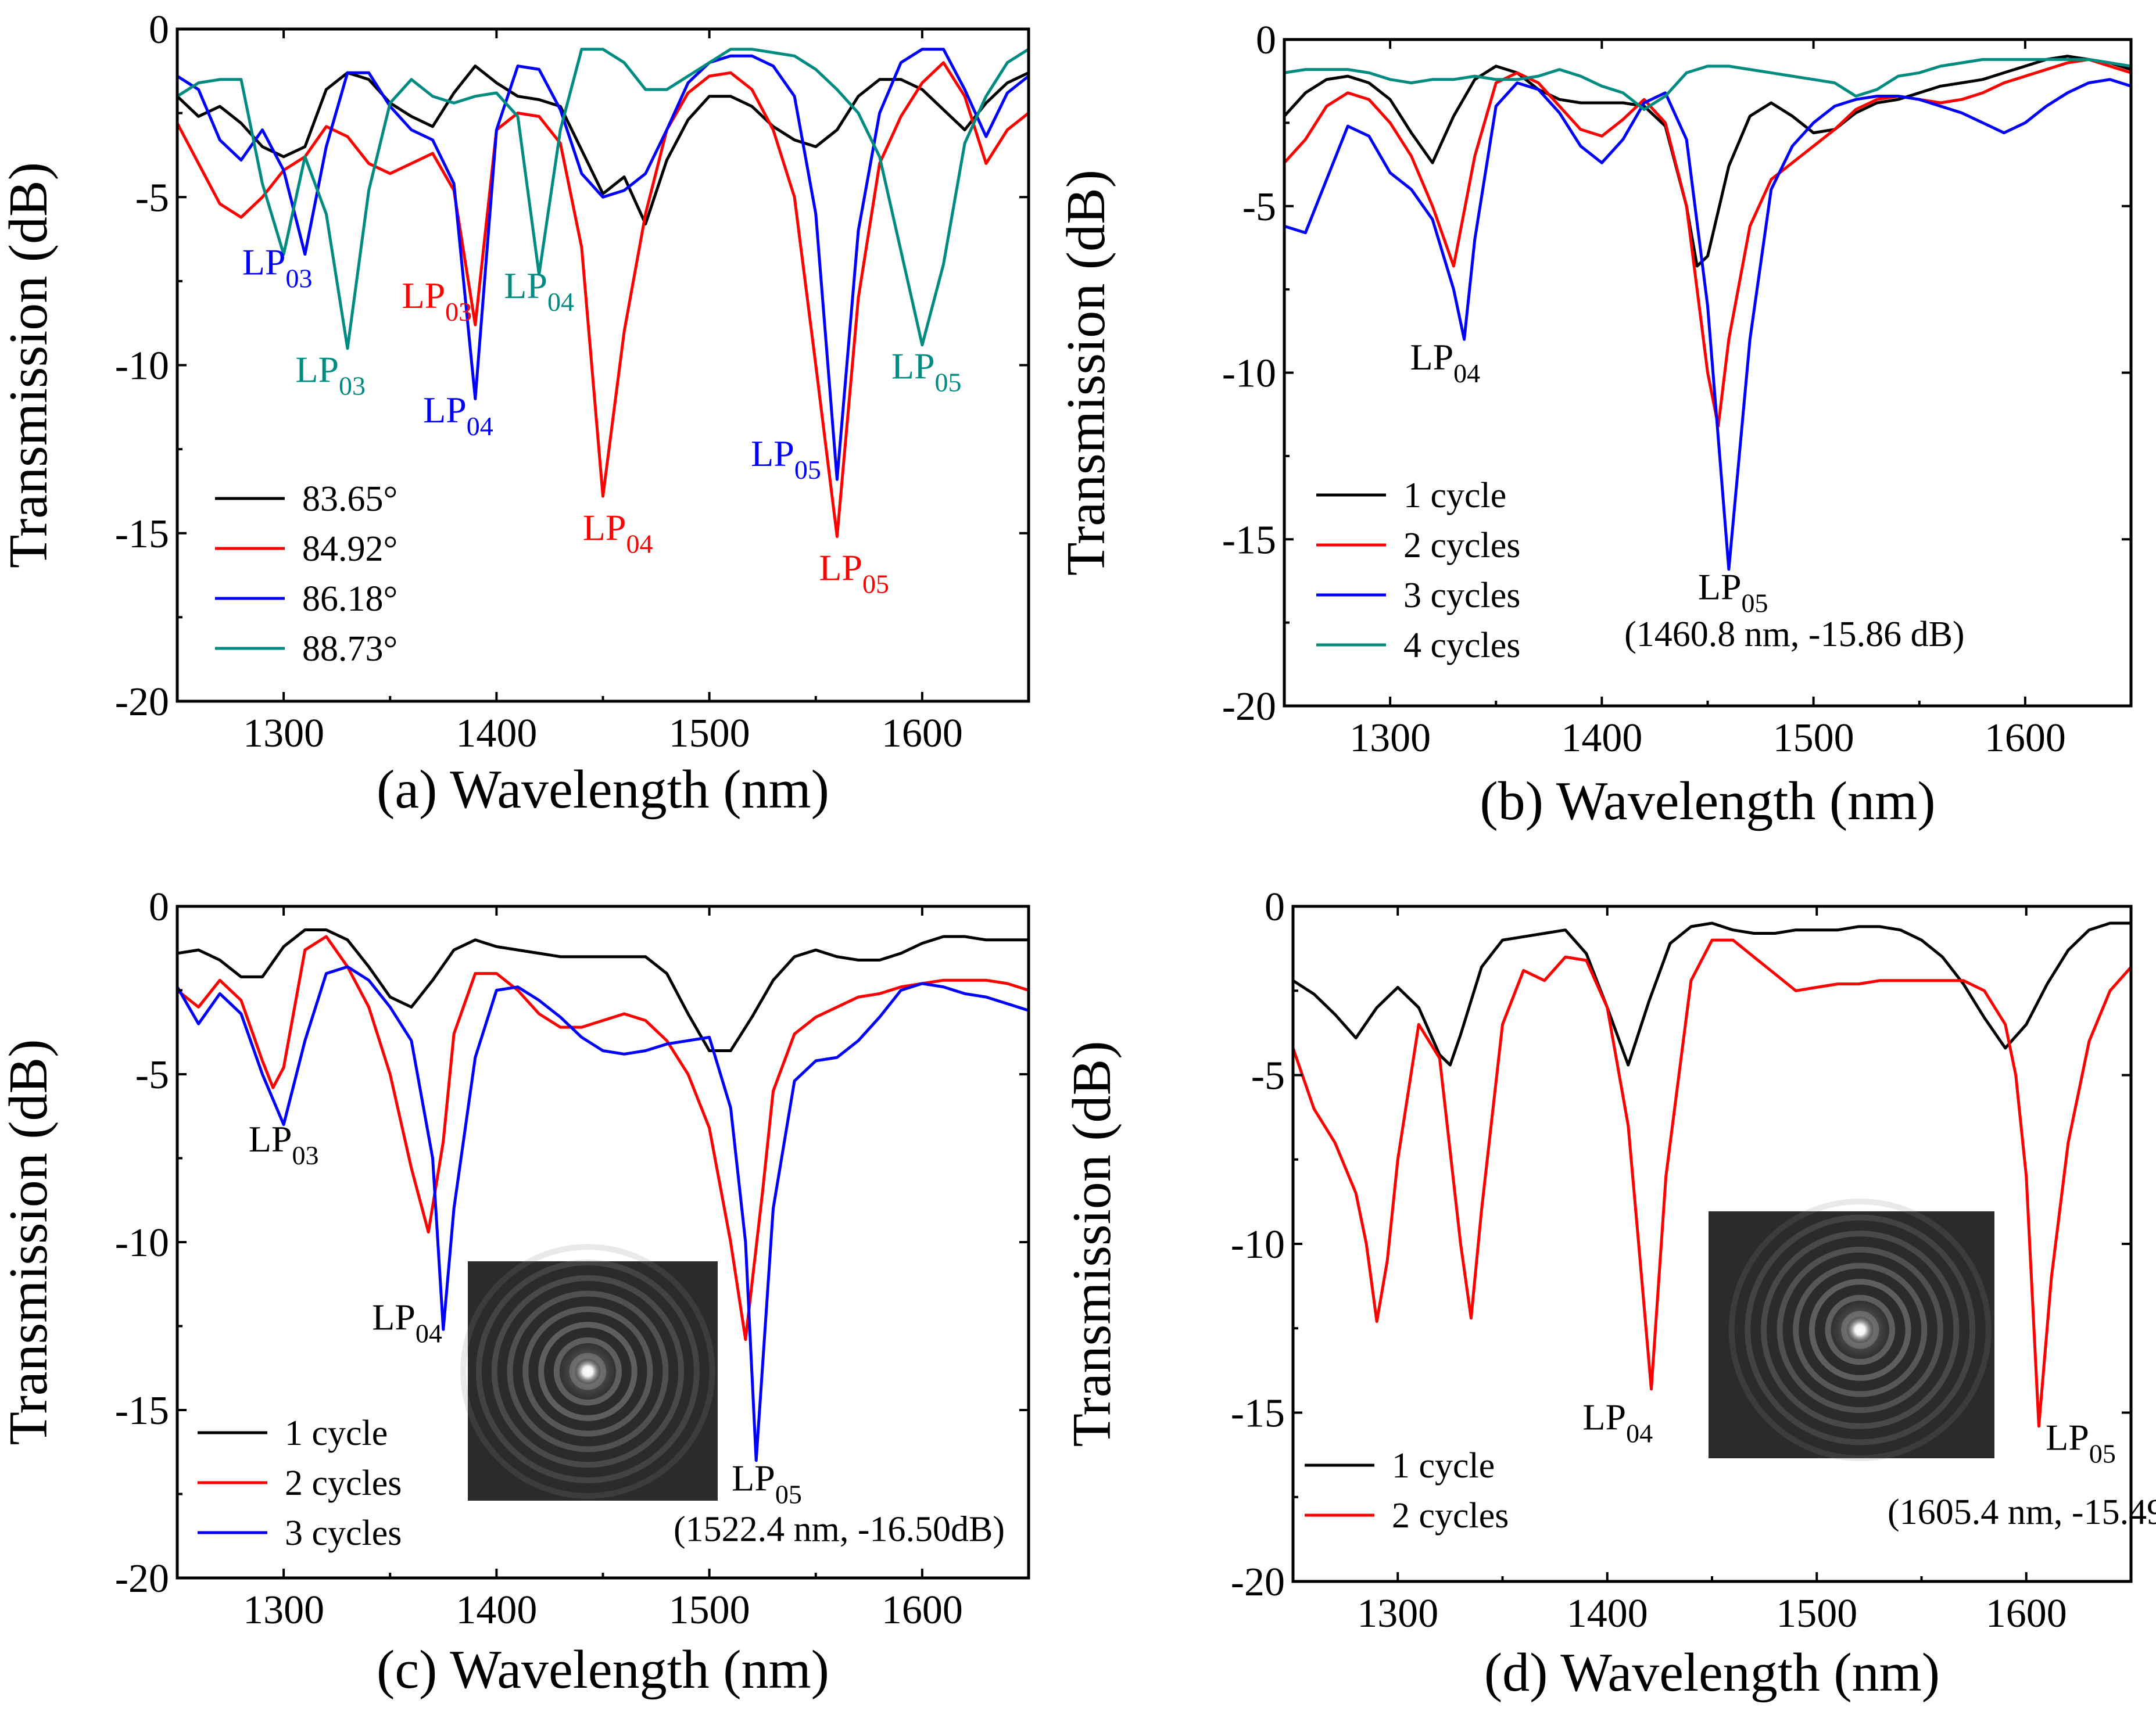 The width and height of the screenshot is (2156, 1729). Describe the element at coordinates (1707, 801) in the screenshot. I see `x-axis-title: (b) Wavelength (nm)` at that location.